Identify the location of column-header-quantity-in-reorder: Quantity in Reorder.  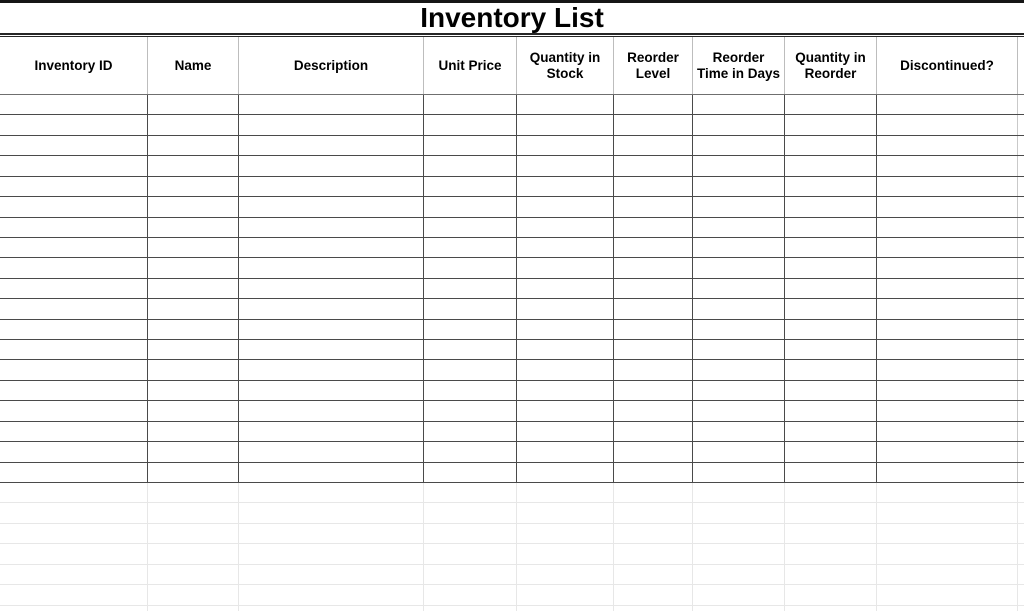
(831, 65).